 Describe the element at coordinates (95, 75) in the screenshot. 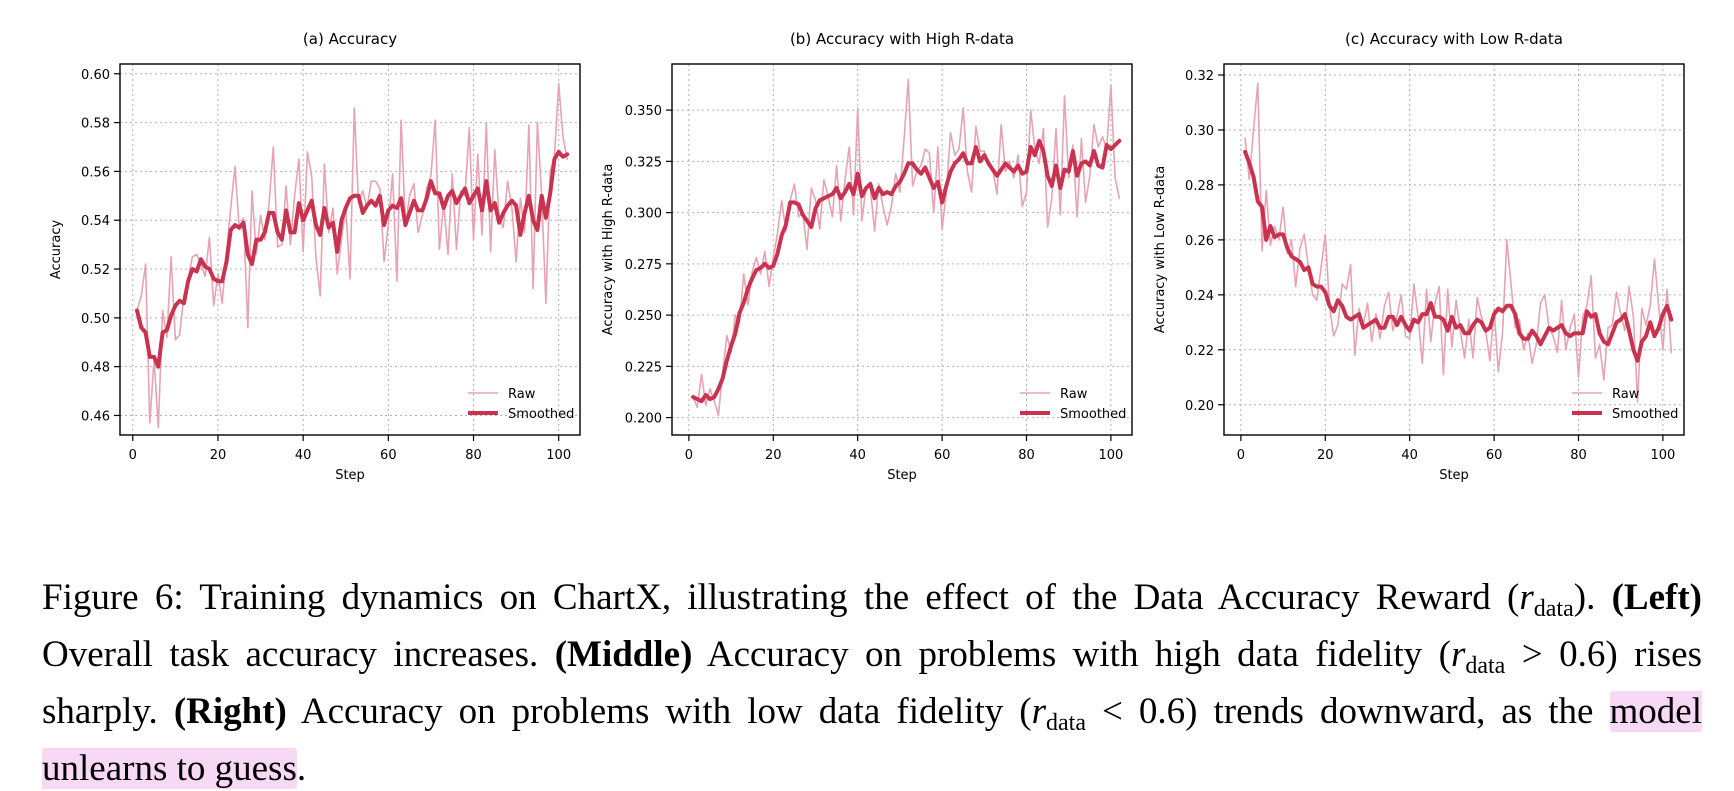

I see `y-tick-label: 0.60` at that location.